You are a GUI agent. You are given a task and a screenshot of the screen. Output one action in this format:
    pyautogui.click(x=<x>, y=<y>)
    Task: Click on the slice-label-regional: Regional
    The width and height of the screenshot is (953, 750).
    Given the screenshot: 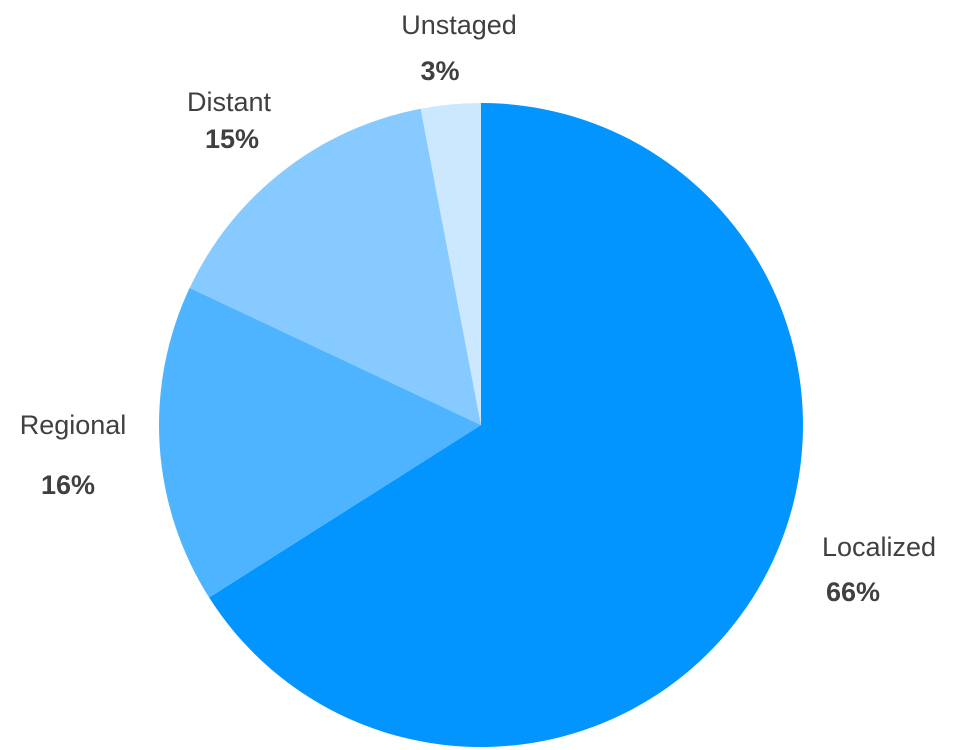 What is the action you would take?
    pyautogui.click(x=73, y=425)
    